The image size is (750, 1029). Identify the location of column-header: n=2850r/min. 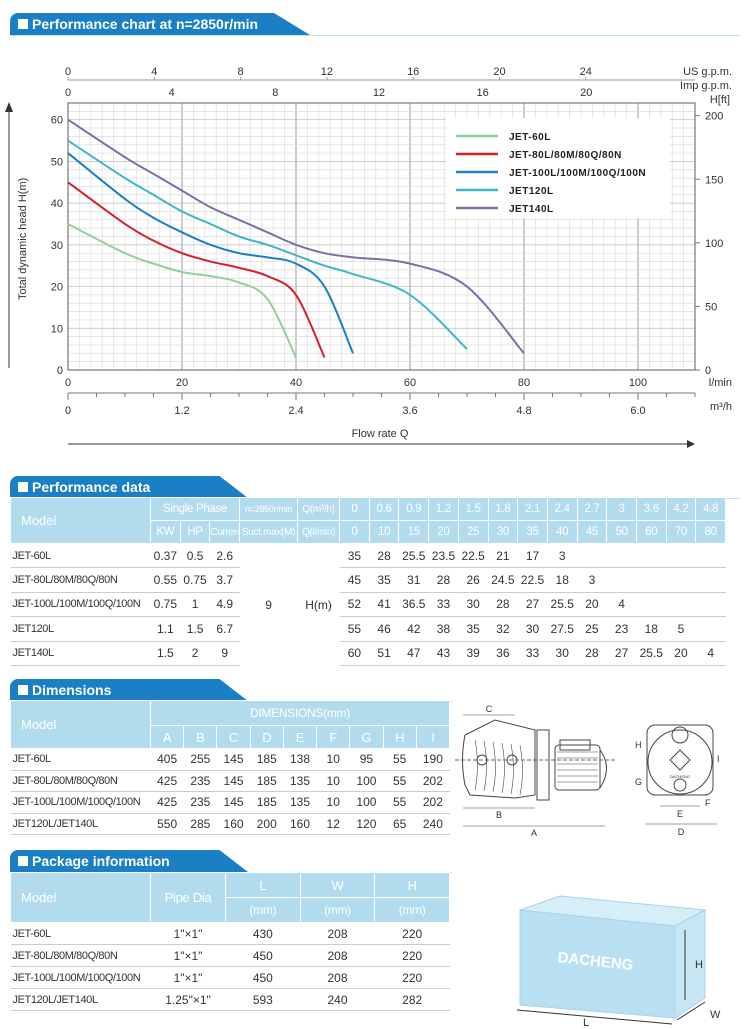
(269, 509).